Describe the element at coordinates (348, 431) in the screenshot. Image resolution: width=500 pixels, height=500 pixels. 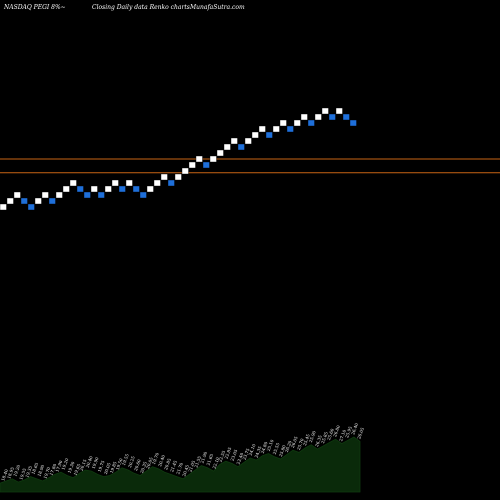
I see `price-label: 25.95` at that location.